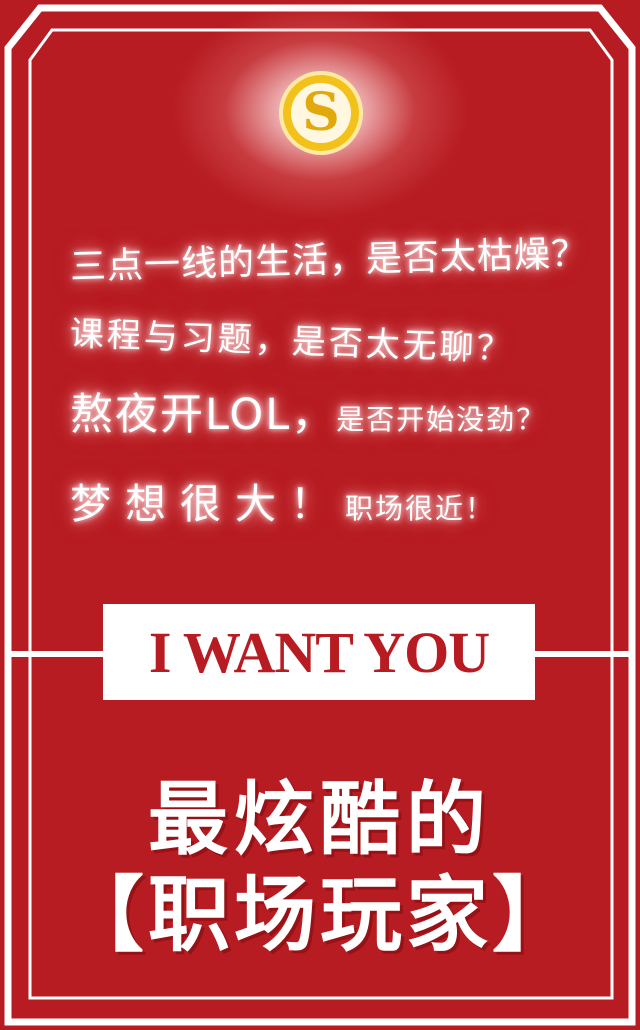  Describe the element at coordinates (319, 915) in the screenshot. I see `headline-line-2: 【职场玩家】` at that location.